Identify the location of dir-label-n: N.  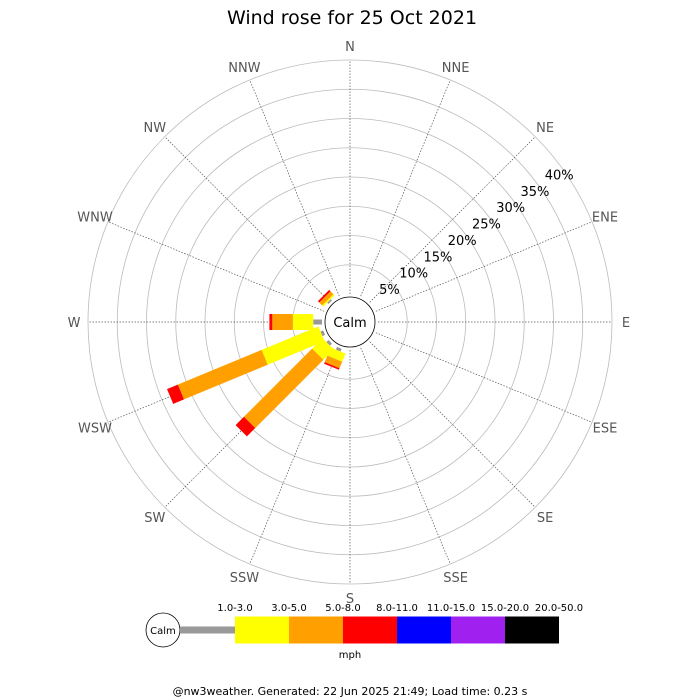
(350, 47).